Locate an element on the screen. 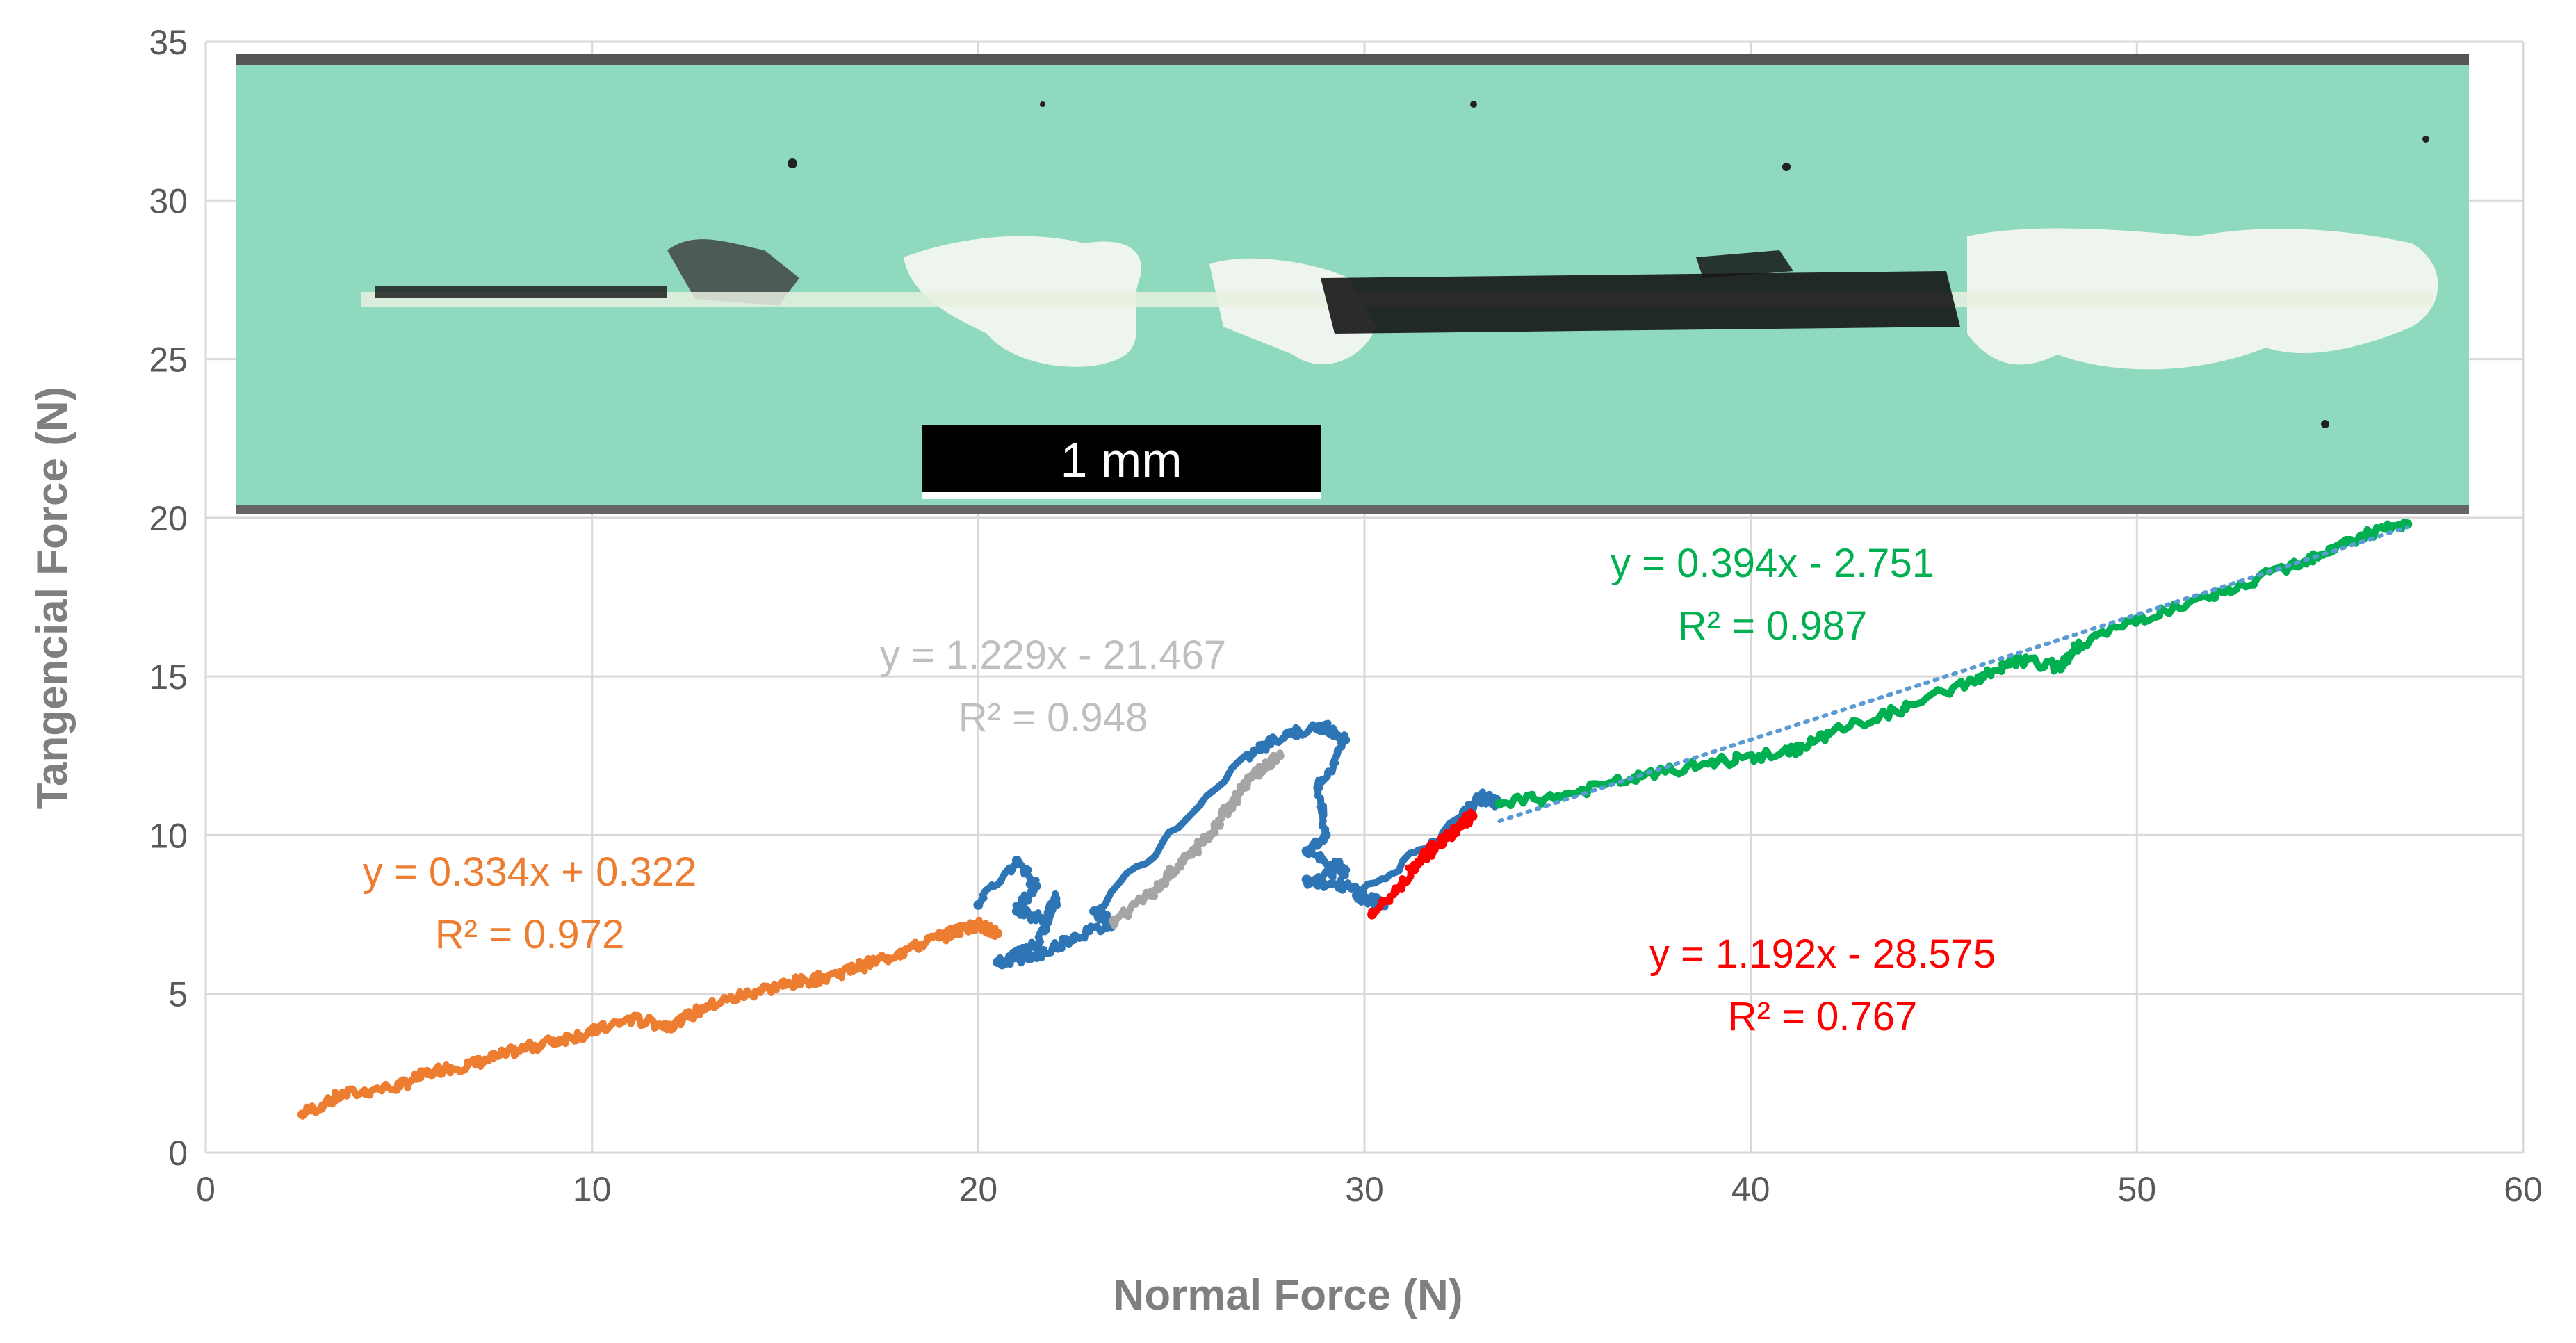  scale-bar-box is located at coordinates (1121, 460).